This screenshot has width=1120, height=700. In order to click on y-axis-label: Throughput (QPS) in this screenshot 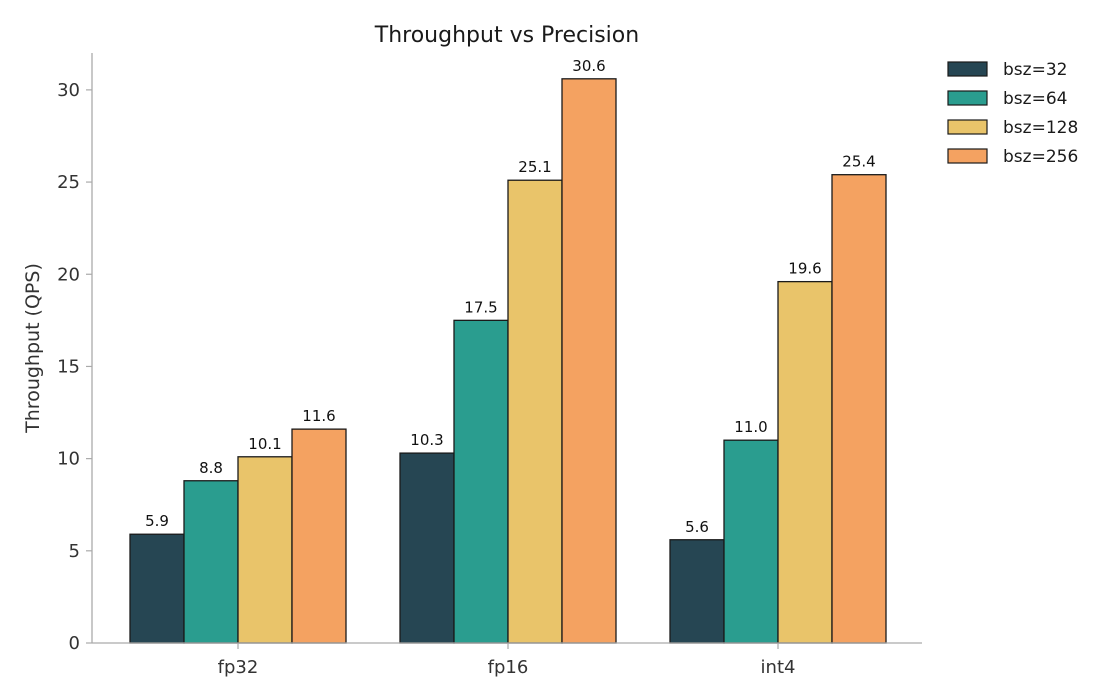, I will do `click(33, 348)`.